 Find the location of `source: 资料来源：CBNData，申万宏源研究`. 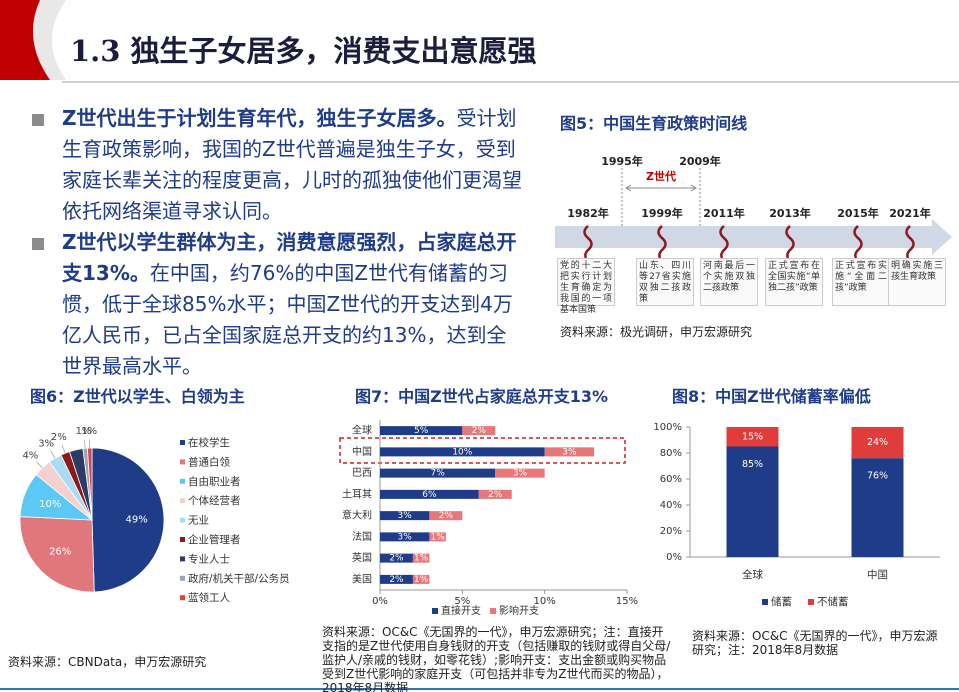

source: 资料来源：CBNData，申万宏源研究 is located at coordinates (107, 662).